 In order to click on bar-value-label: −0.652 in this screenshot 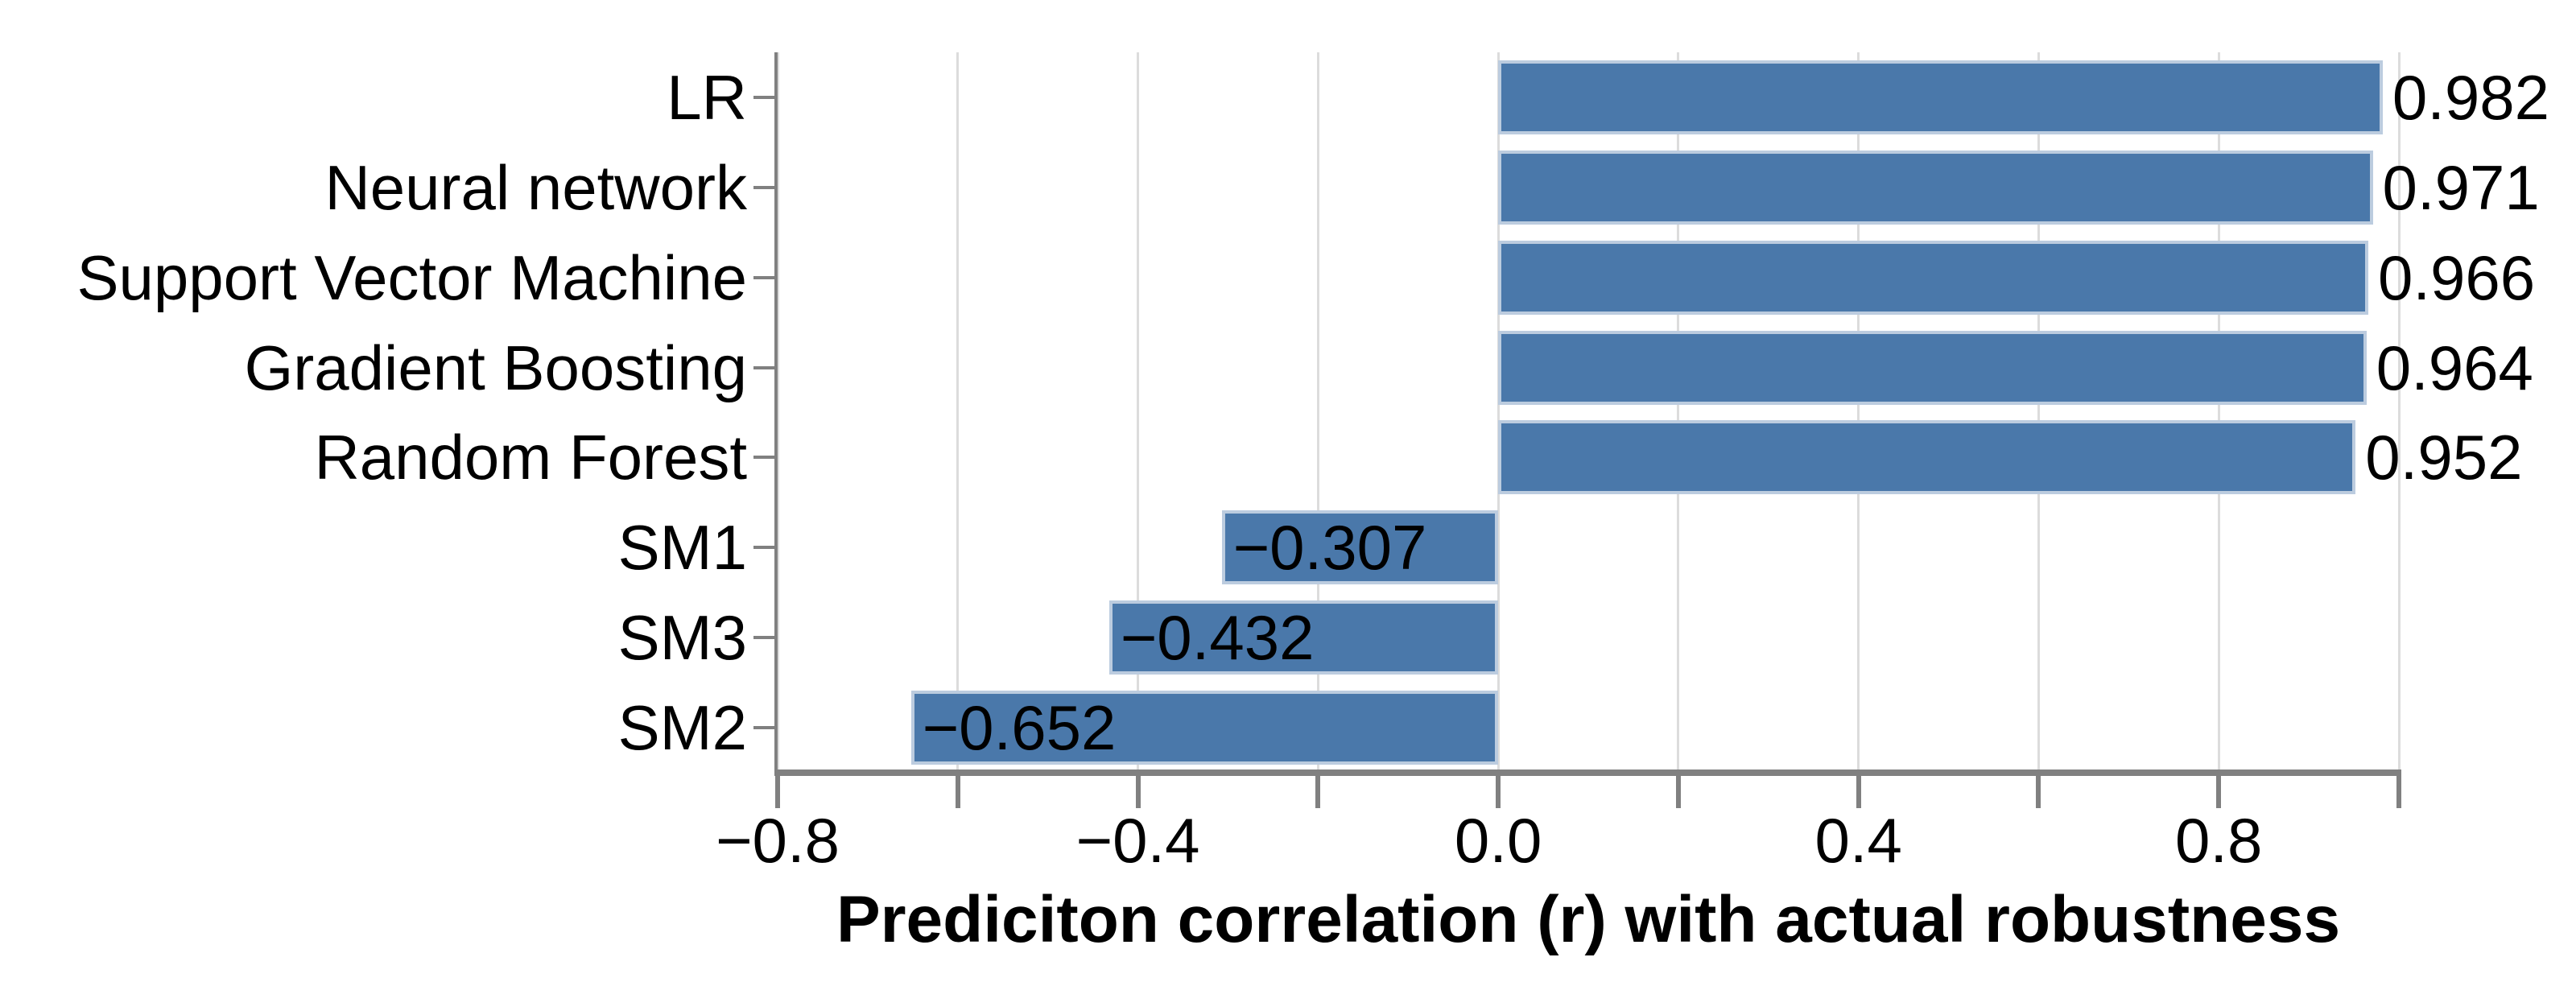, I will do `click(1019, 728)`.